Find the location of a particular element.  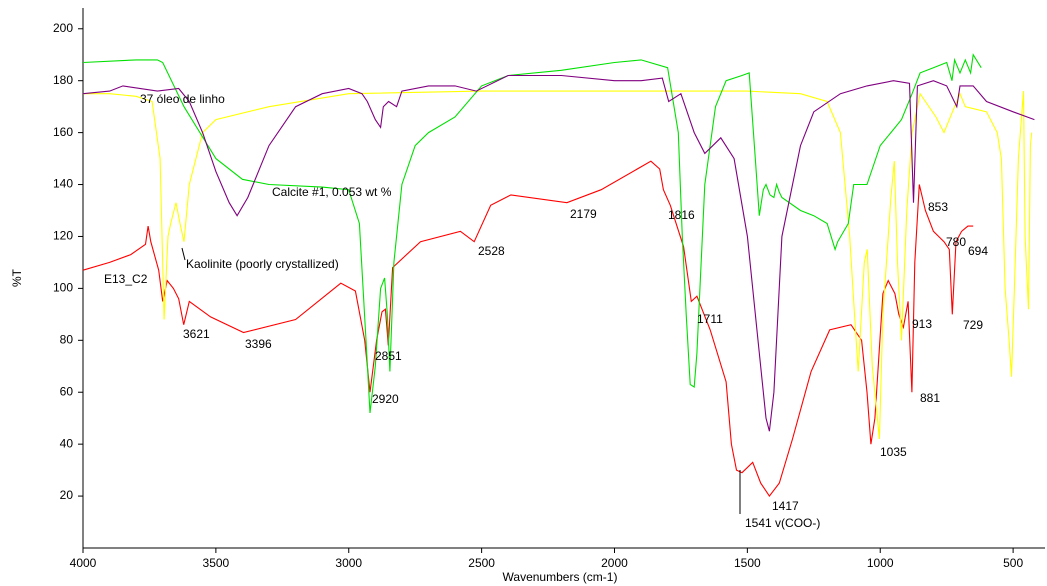

y-tick-label: 160 is located at coordinates (63, 132).